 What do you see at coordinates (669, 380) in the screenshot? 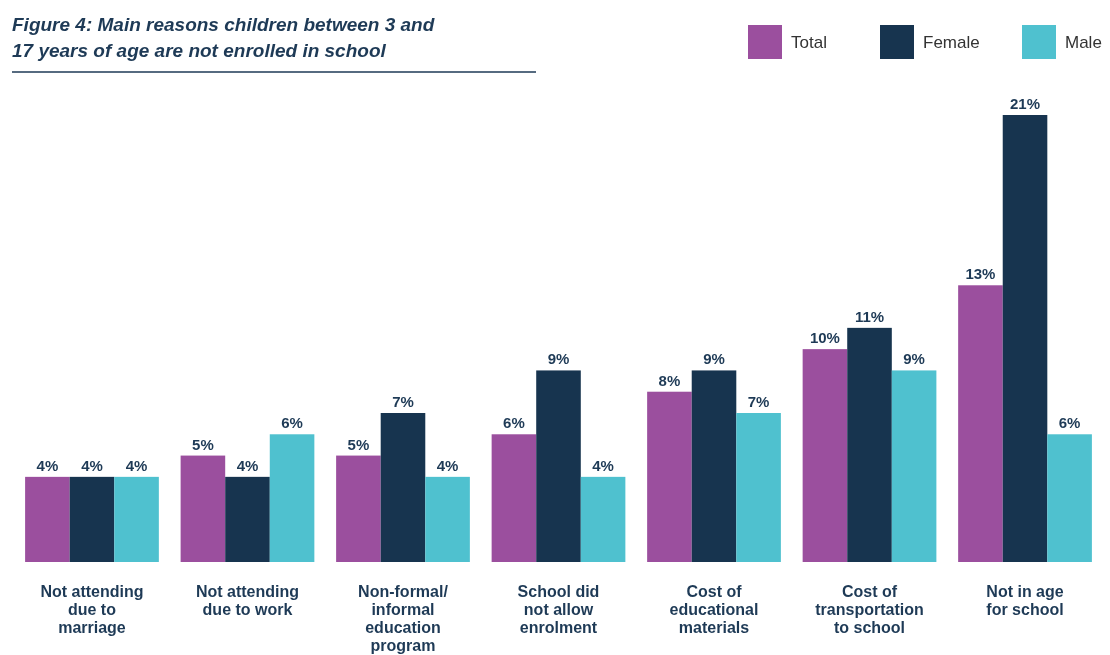
I see `data-label: 8%` at bounding box center [669, 380].